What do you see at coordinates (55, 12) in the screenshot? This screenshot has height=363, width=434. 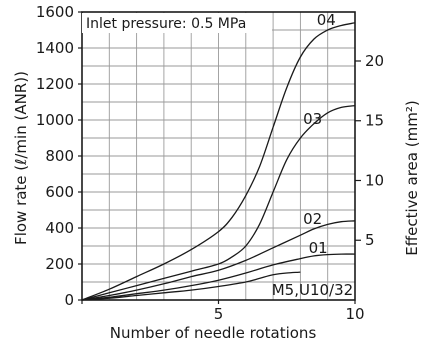 I see `y-tick-label: 1600` at bounding box center [55, 12].